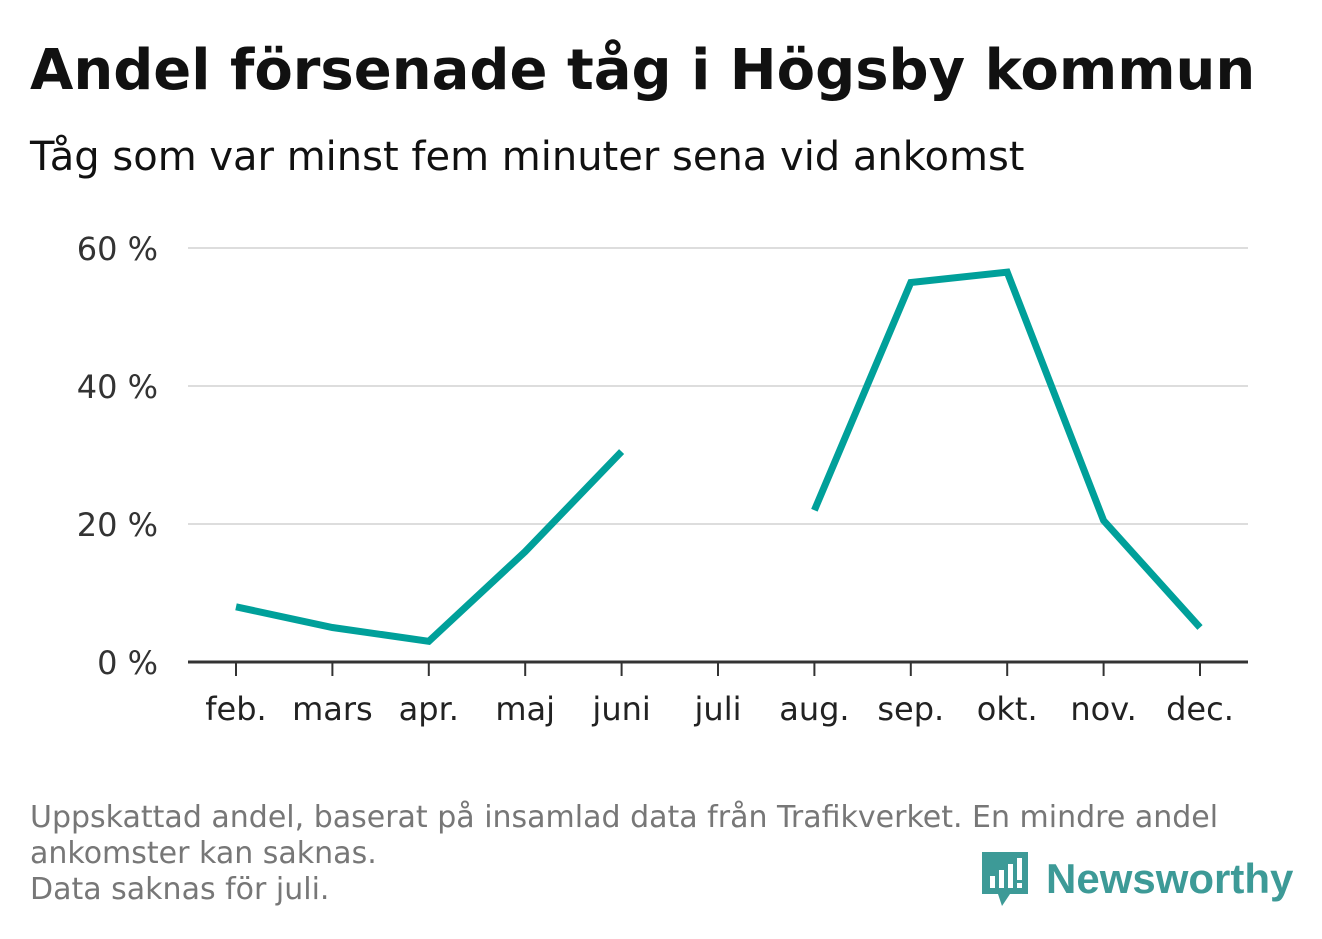 The image size is (1322, 939). I want to click on footer-line-2: ankomster kan saknas., so click(203, 853).